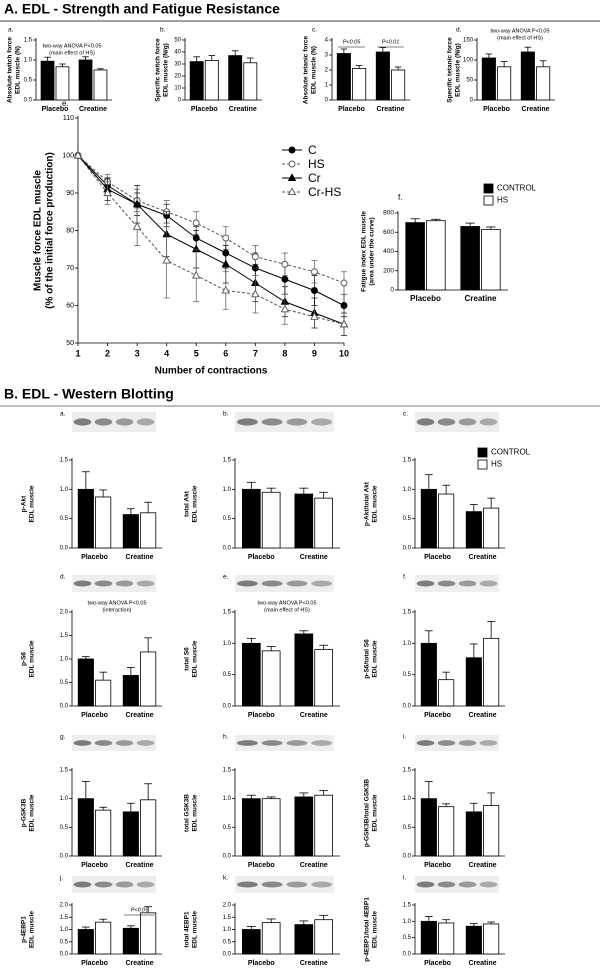  What do you see at coordinates (388, 251) in the screenshot?
I see `y-tick-label: 400` at bounding box center [388, 251].